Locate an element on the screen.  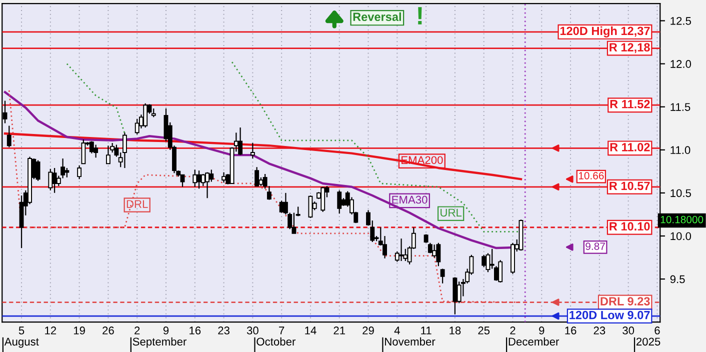
ref-line-label: R 11.02 is located at coordinates (630, 147).